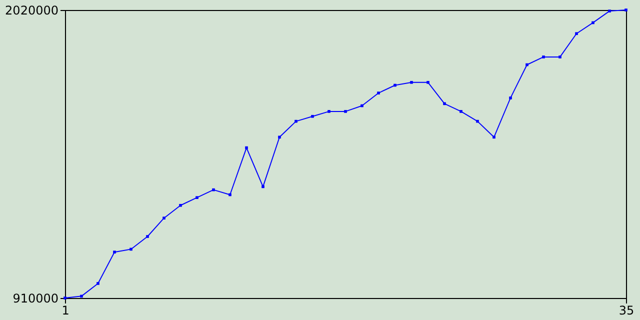  Describe the element at coordinates (626, 311) in the screenshot. I see `x-tick-label: 35` at that location.